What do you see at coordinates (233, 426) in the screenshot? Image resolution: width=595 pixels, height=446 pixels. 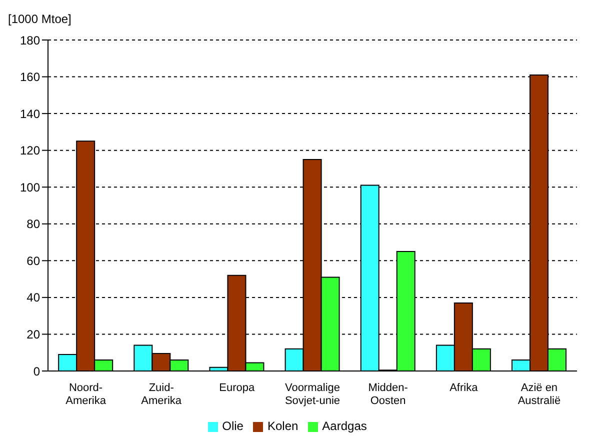 I see `legend-label: Olie` at bounding box center [233, 426].